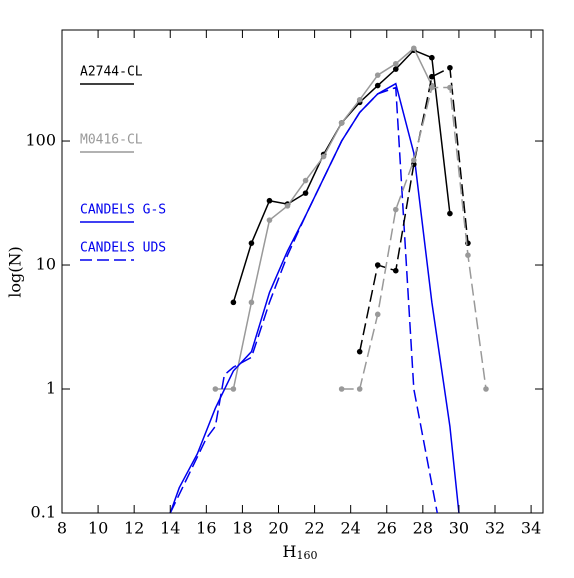  What do you see at coordinates (43, 512) in the screenshot?
I see `y-tick-label: 0.1` at bounding box center [43, 512].